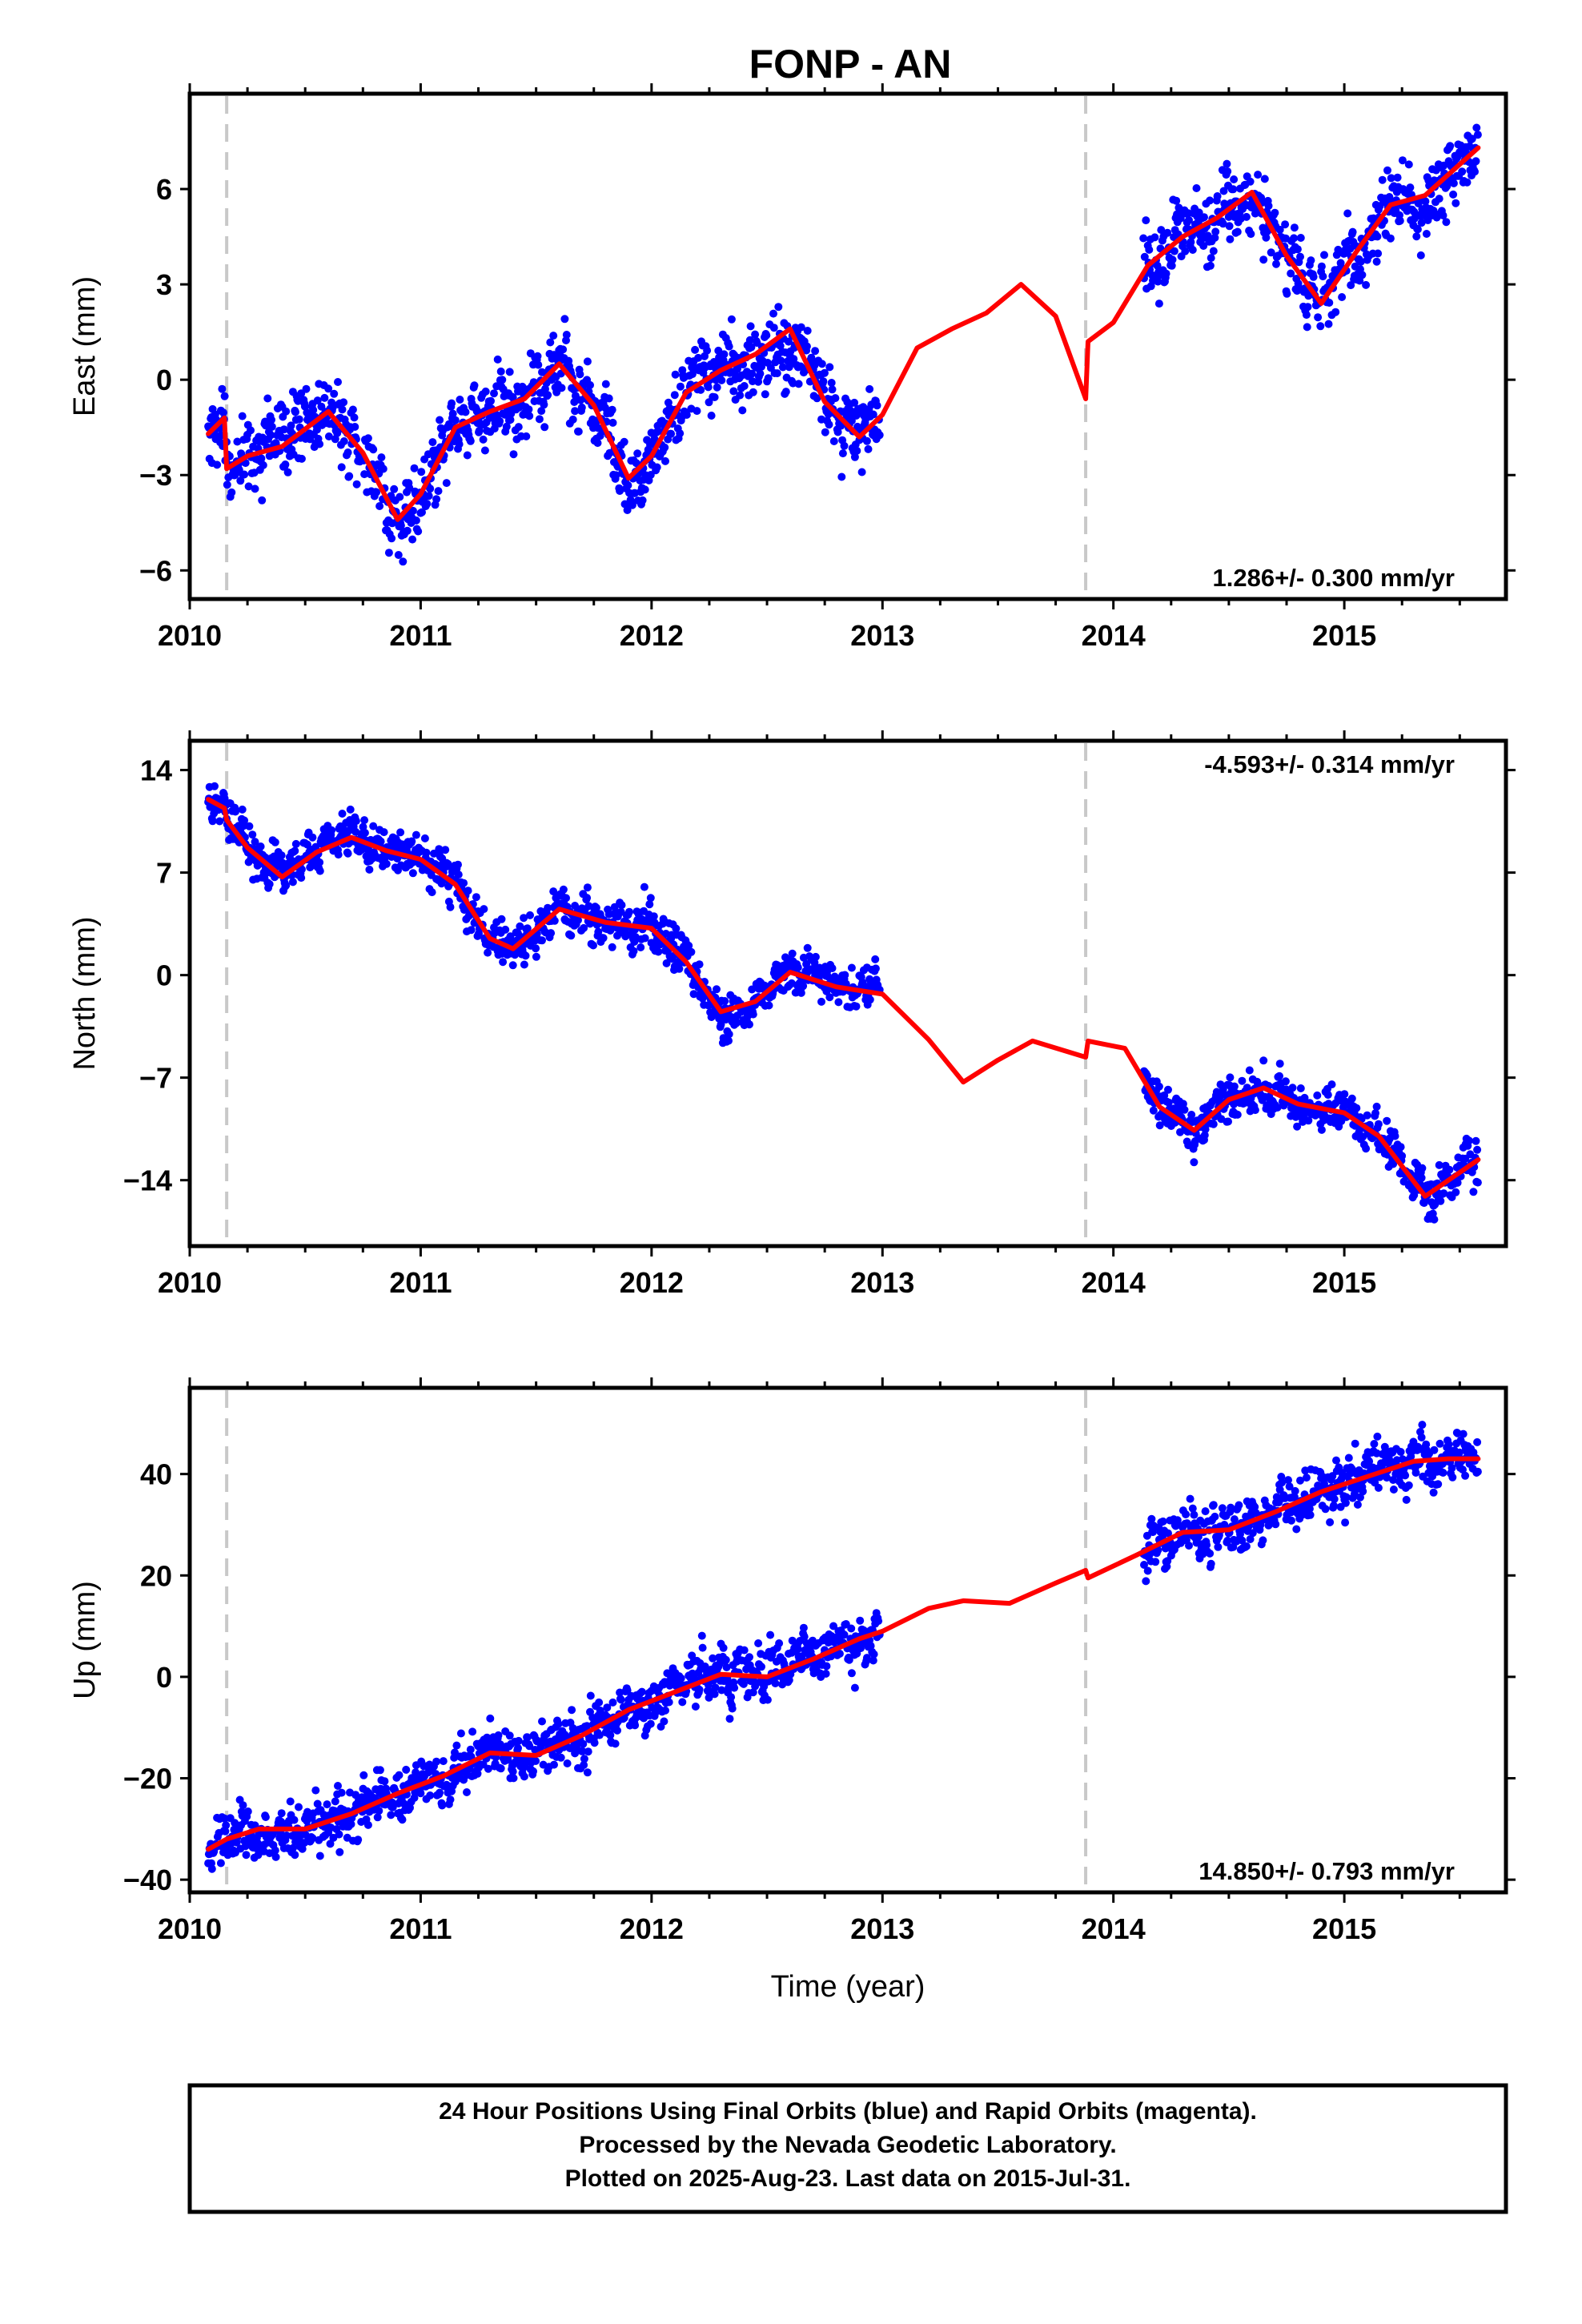 Image resolution: width=1582 pixels, height=2324 pixels. Describe the element at coordinates (164, 873) in the screenshot. I see `y-tick-label: 7` at that location.